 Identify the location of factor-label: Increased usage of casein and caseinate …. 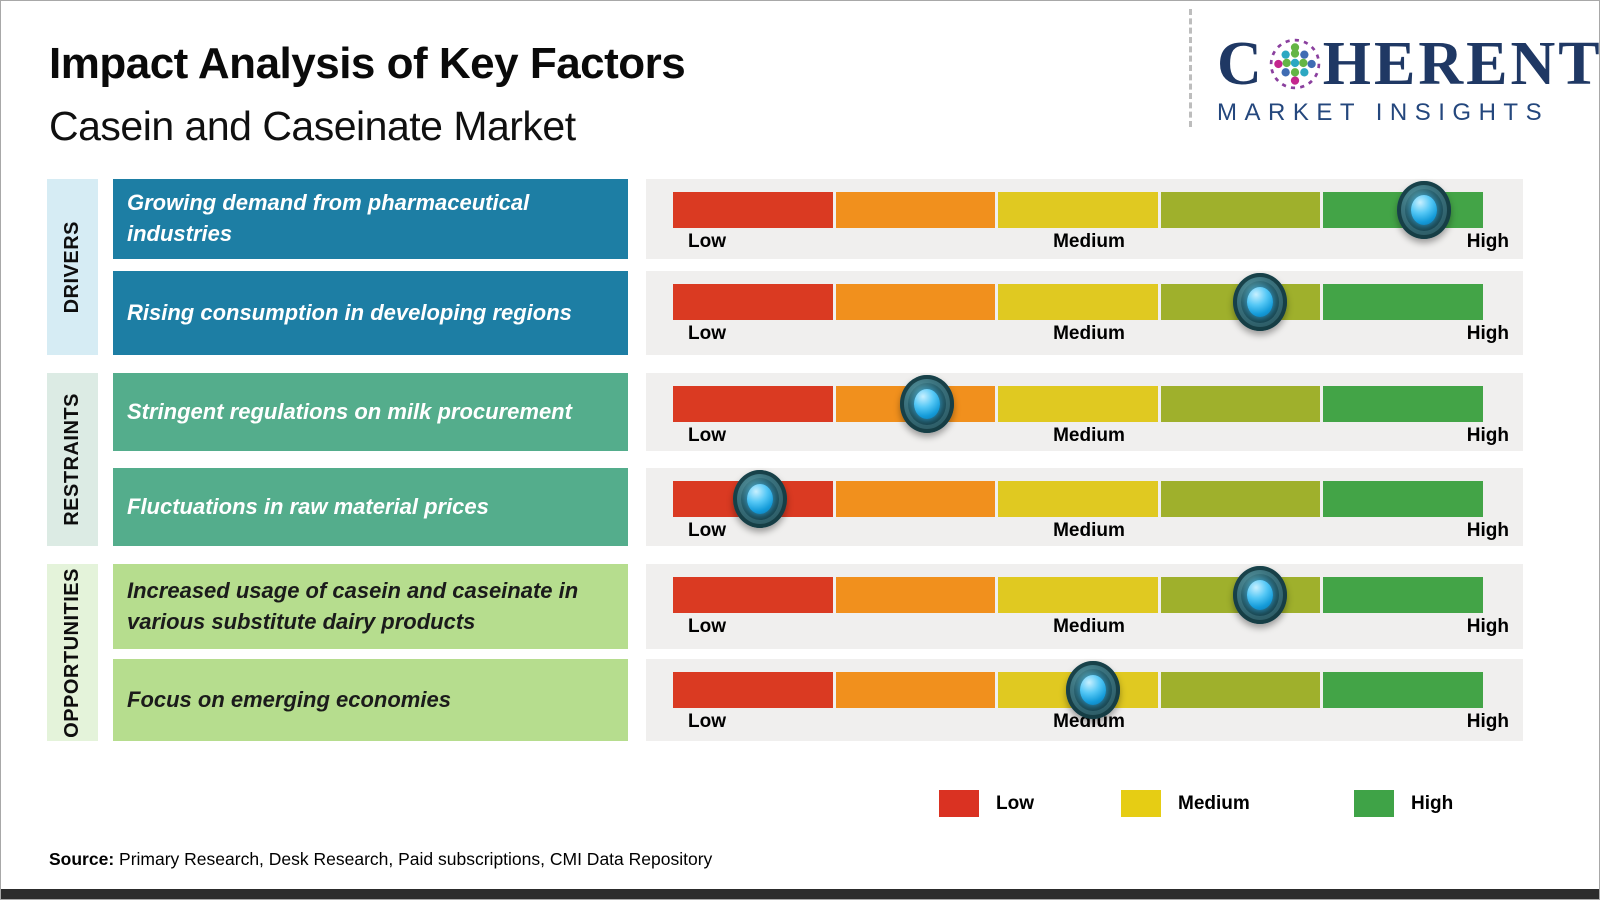
(353, 605).